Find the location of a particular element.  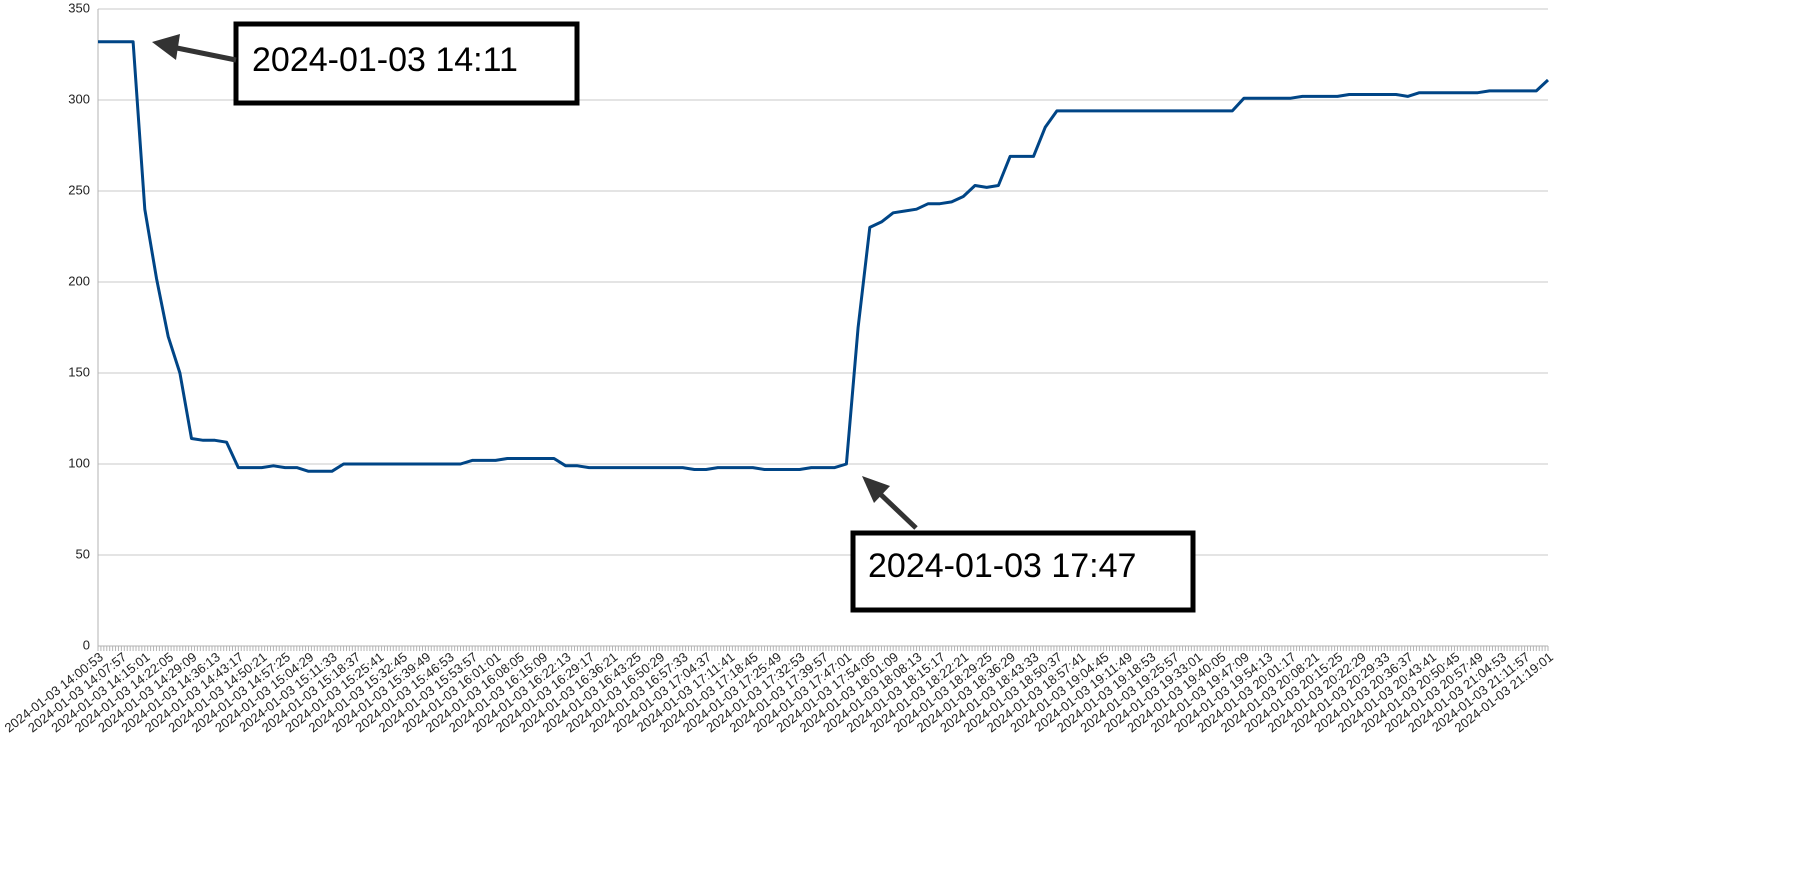

y-tick-label: 200 is located at coordinates (79, 280).